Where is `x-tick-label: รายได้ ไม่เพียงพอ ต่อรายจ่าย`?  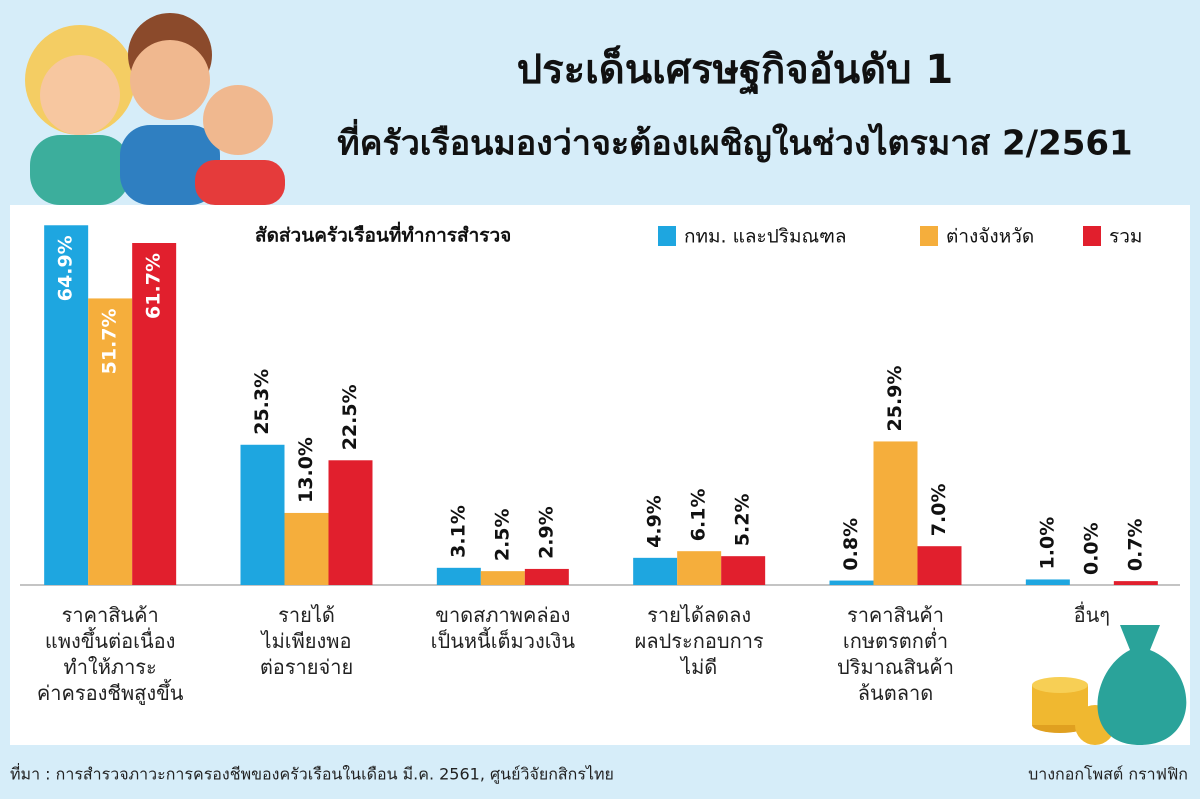 x-tick-label: รายได้ ไม่เพียงพอ ต่อรายจ่าย is located at coordinates (306, 641).